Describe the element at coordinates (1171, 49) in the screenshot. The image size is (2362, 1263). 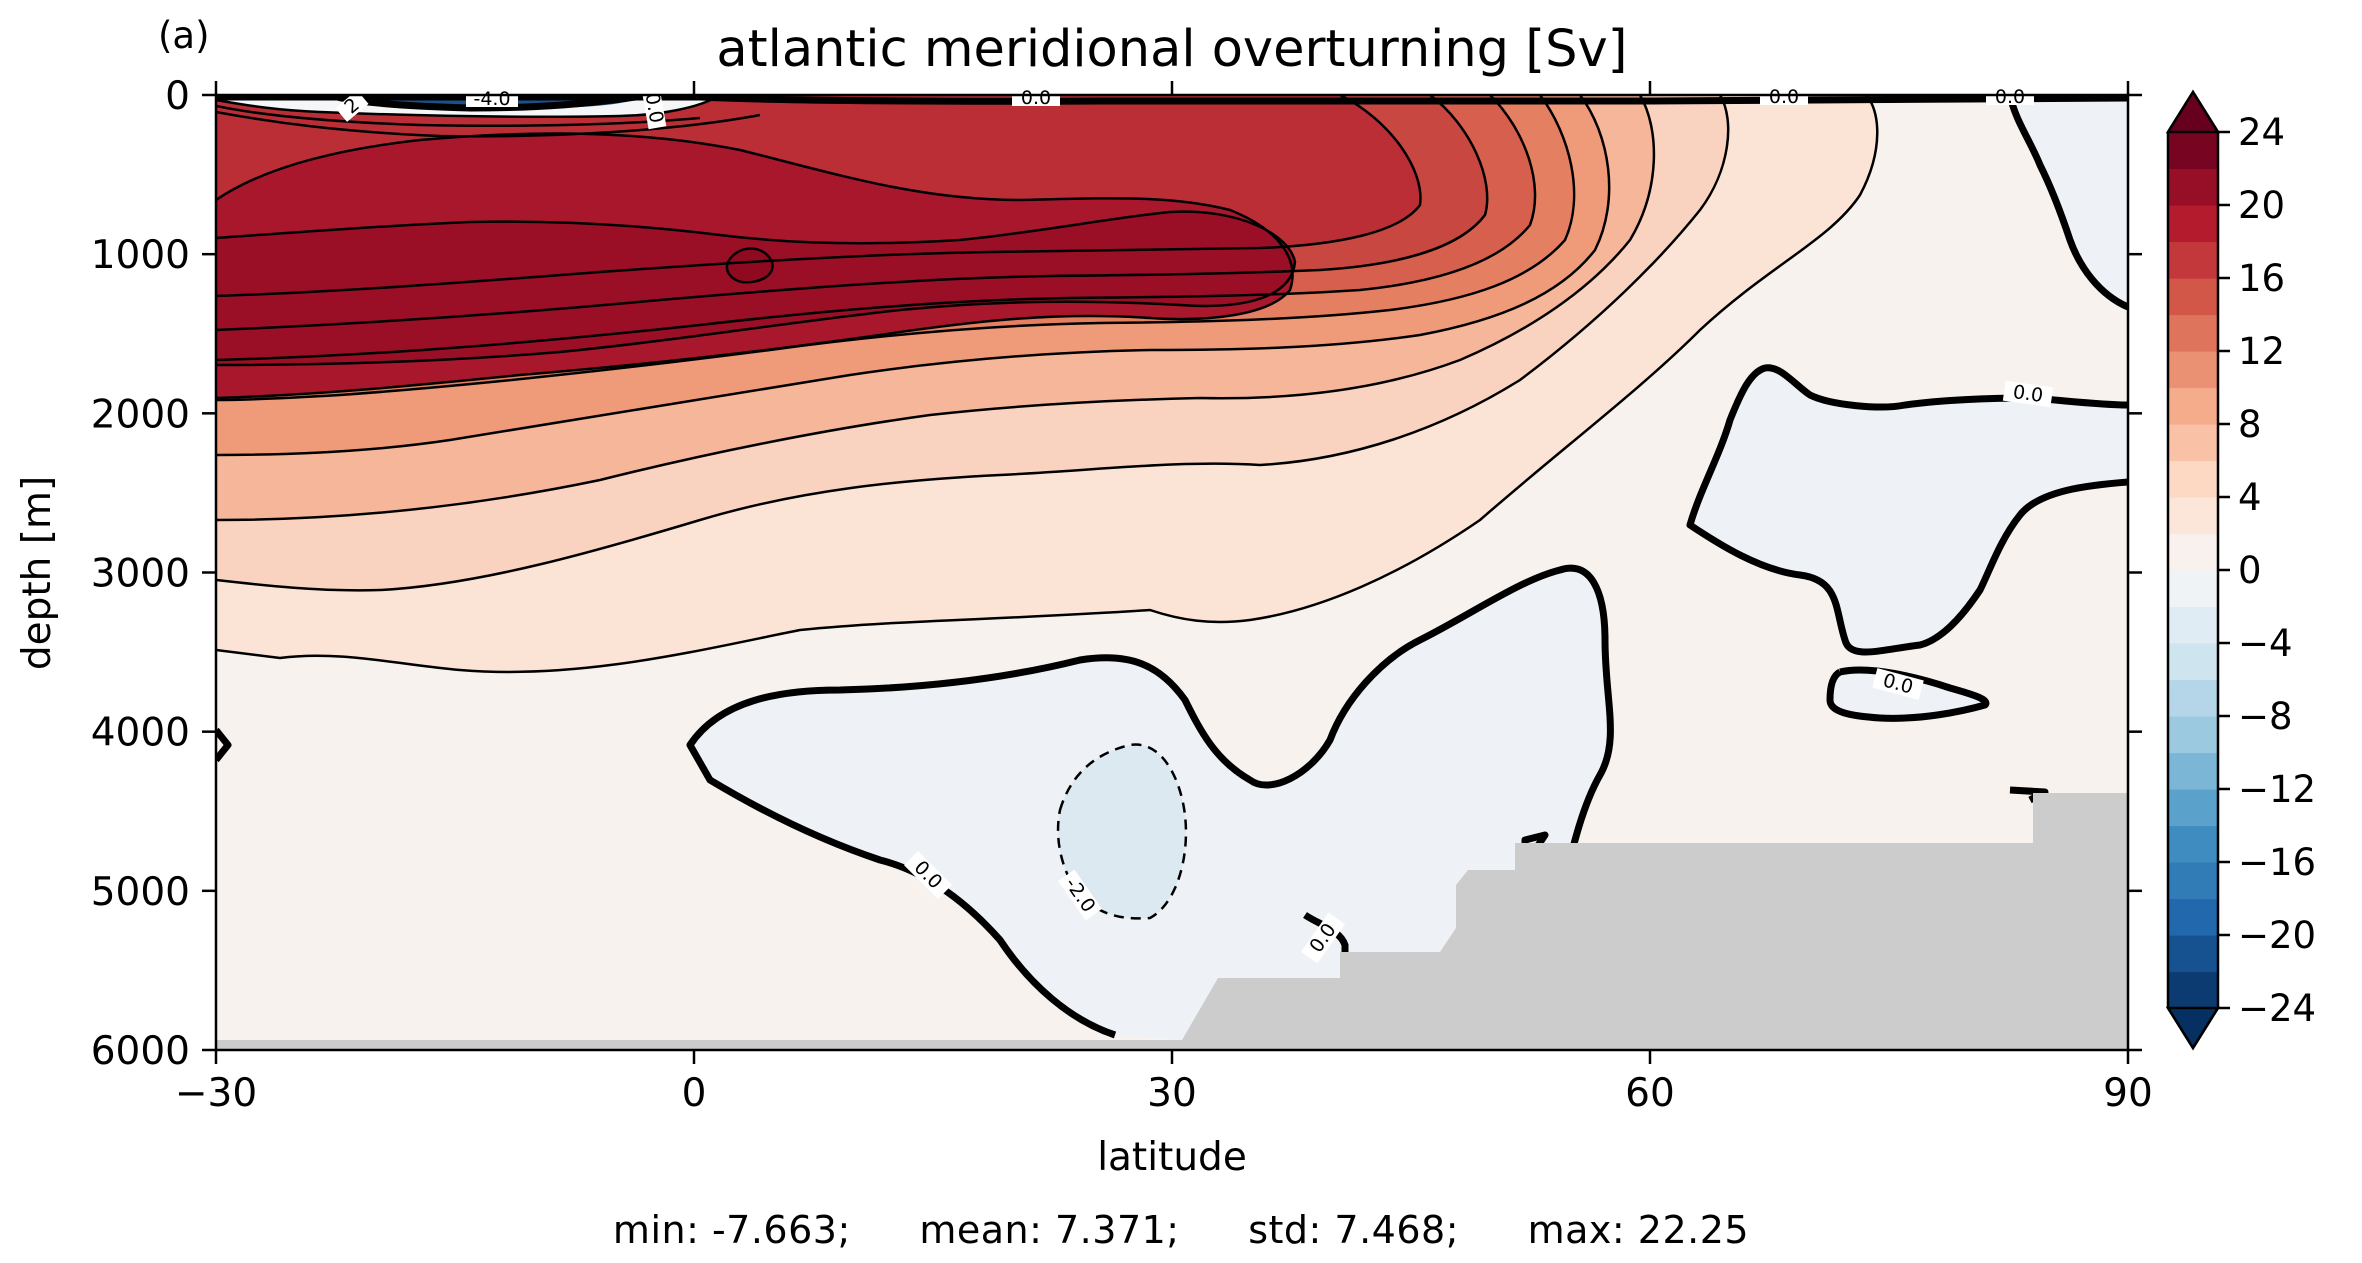
I see `chart-title: atlantic meridional overturning [Sv]` at that location.